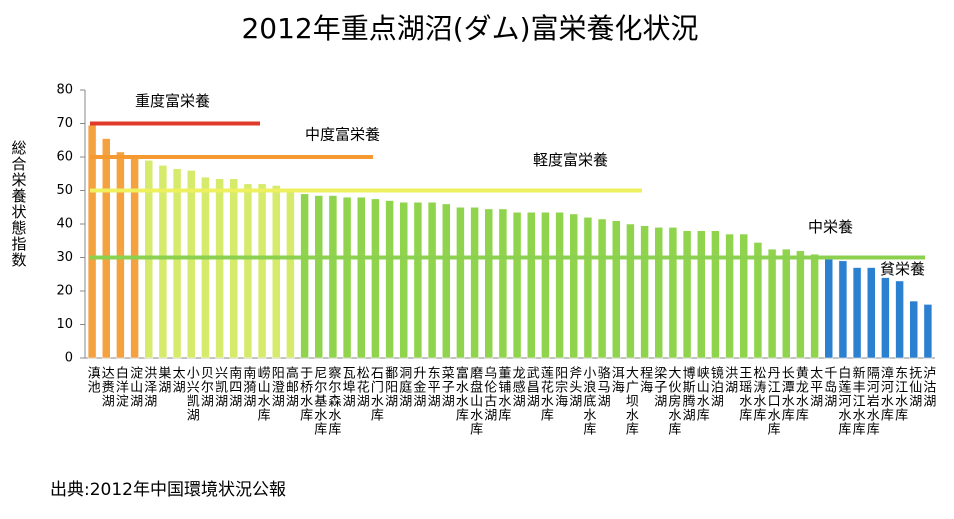 The height and width of the screenshot is (519, 954). I want to click on reference-label: 中栄養, so click(830, 227).